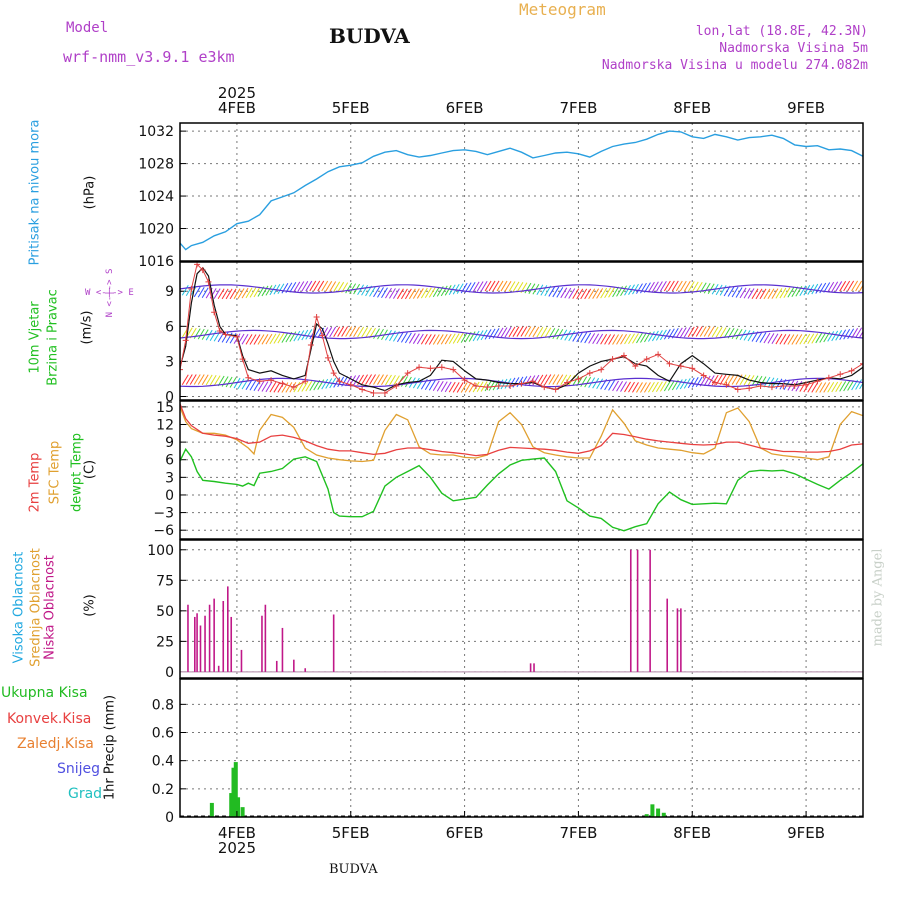 Image resolution: width=900 pixels, height=900 pixels. I want to click on y-tick-label: 0.2, so click(163, 790).